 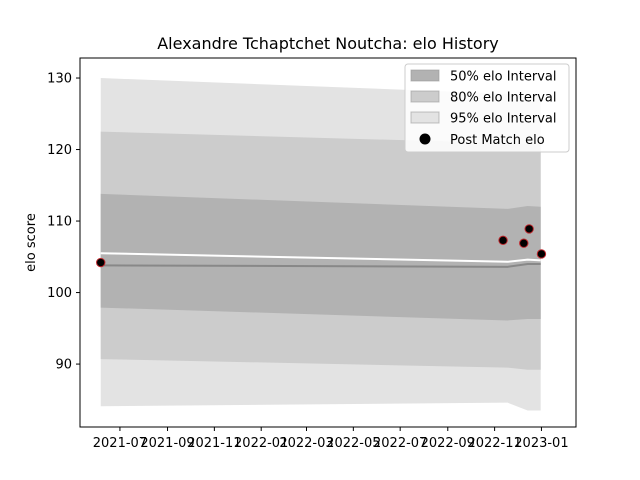 What do you see at coordinates (448, 443) in the screenshot?
I see `x-tick-label: 2022-09` at bounding box center [448, 443].